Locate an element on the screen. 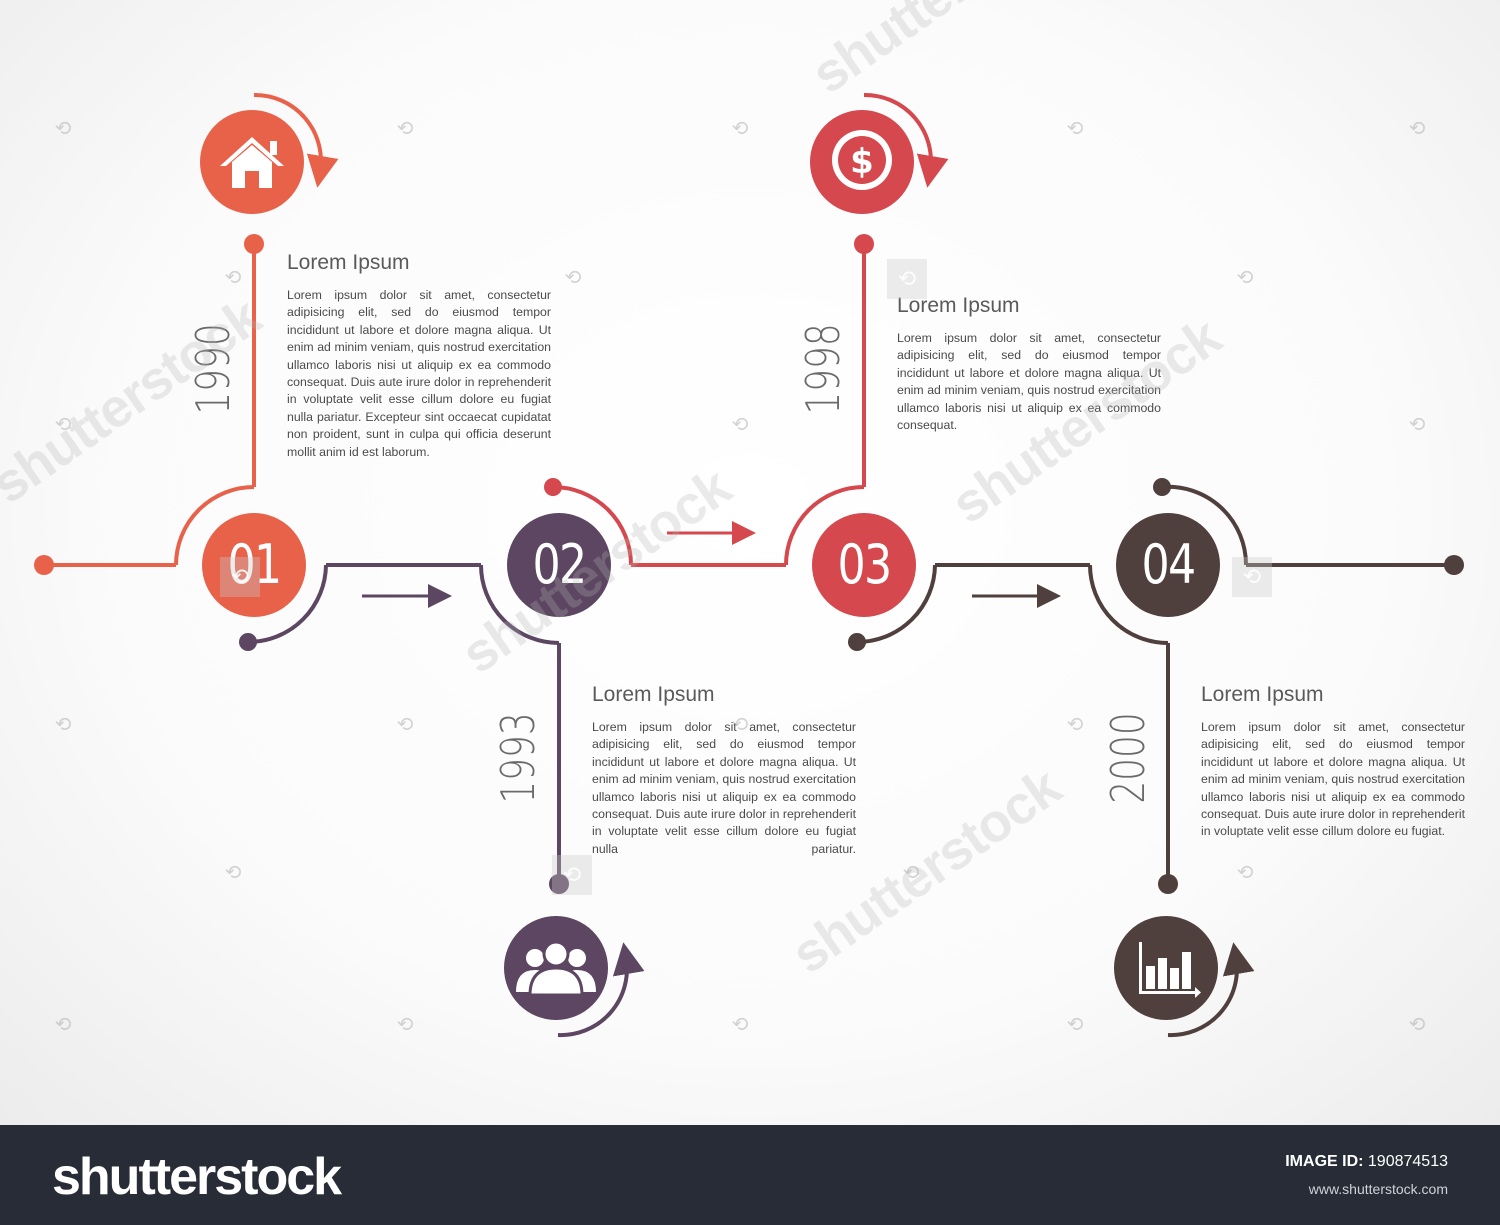 The width and height of the screenshot is (1500, 1225). step-1-end-dot is located at coordinates (254, 244).